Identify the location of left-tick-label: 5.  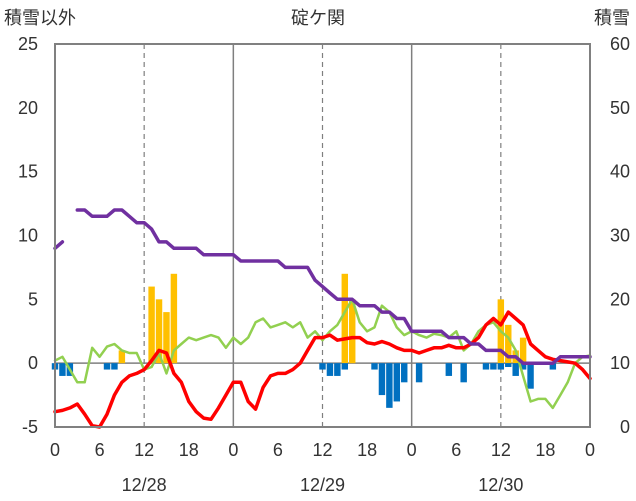
(33, 299).